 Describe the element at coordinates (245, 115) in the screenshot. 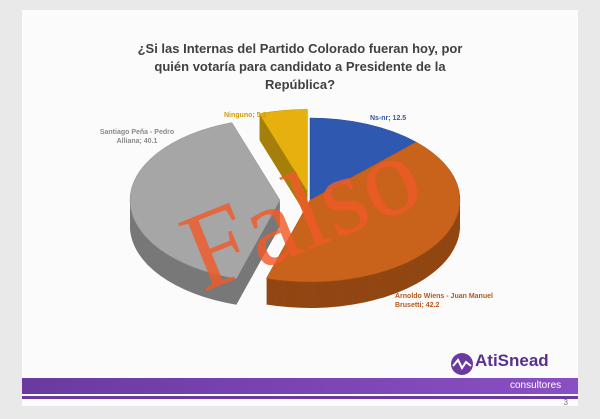

I see `data-label: Ninguno; 5.2` at that location.